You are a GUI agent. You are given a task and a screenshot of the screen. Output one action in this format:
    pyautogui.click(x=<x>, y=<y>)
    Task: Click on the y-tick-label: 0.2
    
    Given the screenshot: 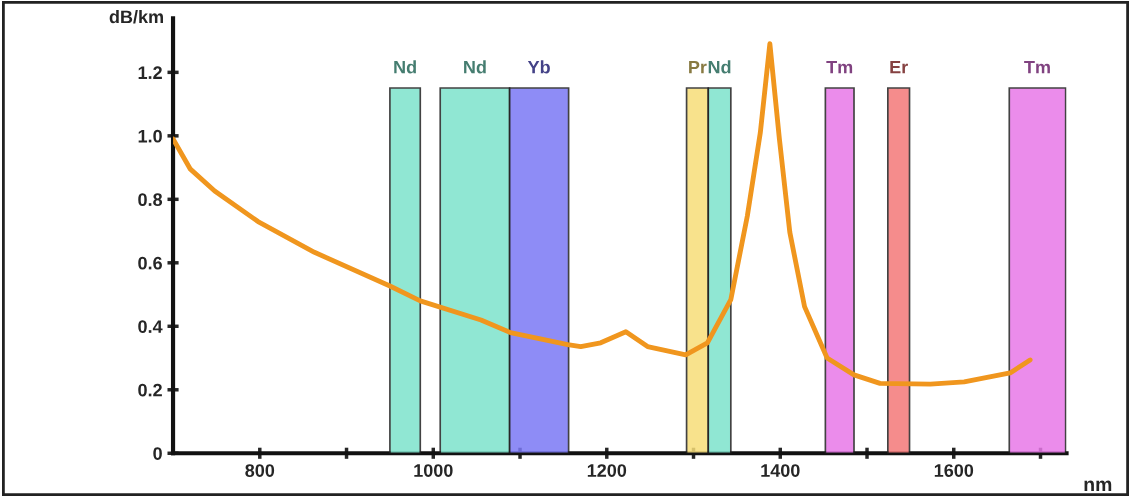 What is the action you would take?
    pyautogui.click(x=150, y=390)
    